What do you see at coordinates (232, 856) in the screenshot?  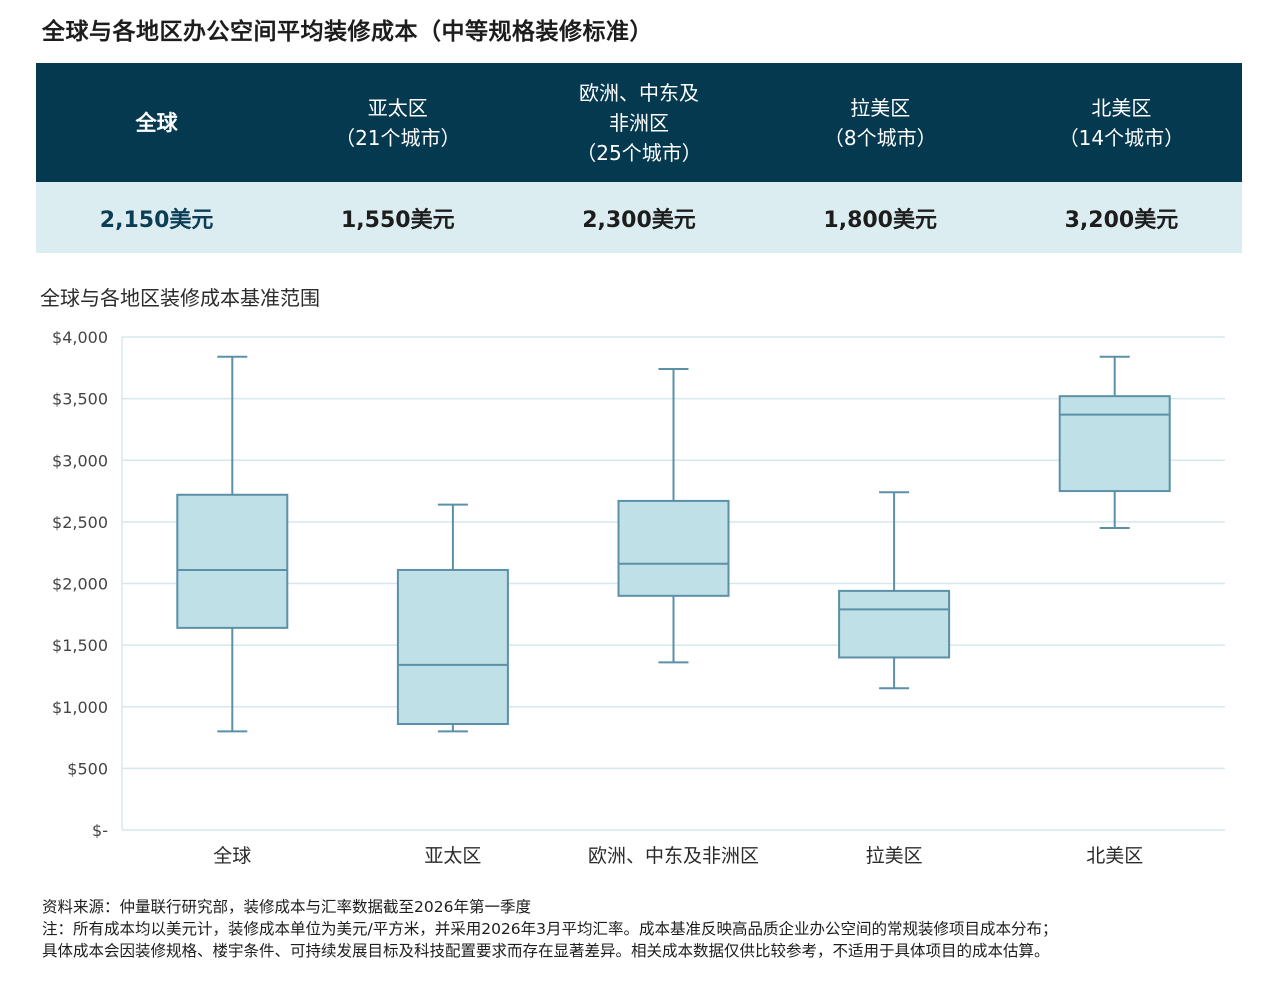 I see `x-category-label: 全球` at bounding box center [232, 856].